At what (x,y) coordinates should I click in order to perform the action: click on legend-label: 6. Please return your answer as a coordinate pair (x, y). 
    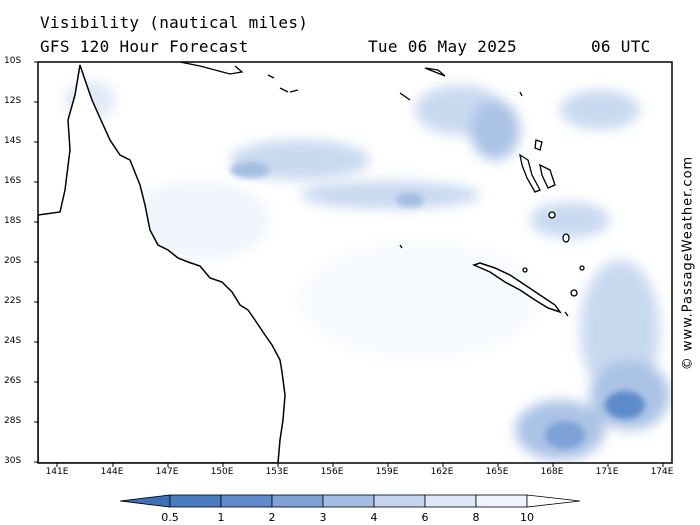
    Looking at the image, I should click on (425, 517).